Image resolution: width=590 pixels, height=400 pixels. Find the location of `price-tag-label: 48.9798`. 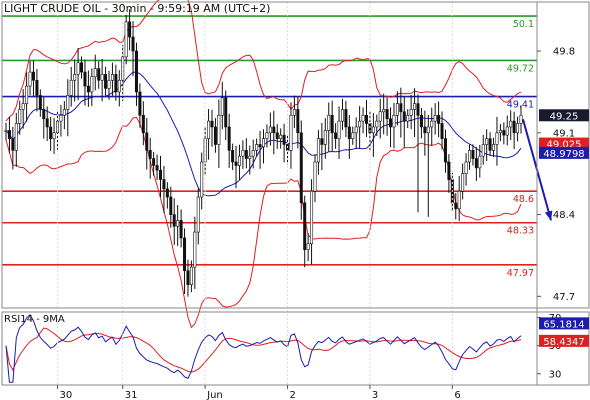

price-tag-label: 48.9798 is located at coordinates (563, 154).